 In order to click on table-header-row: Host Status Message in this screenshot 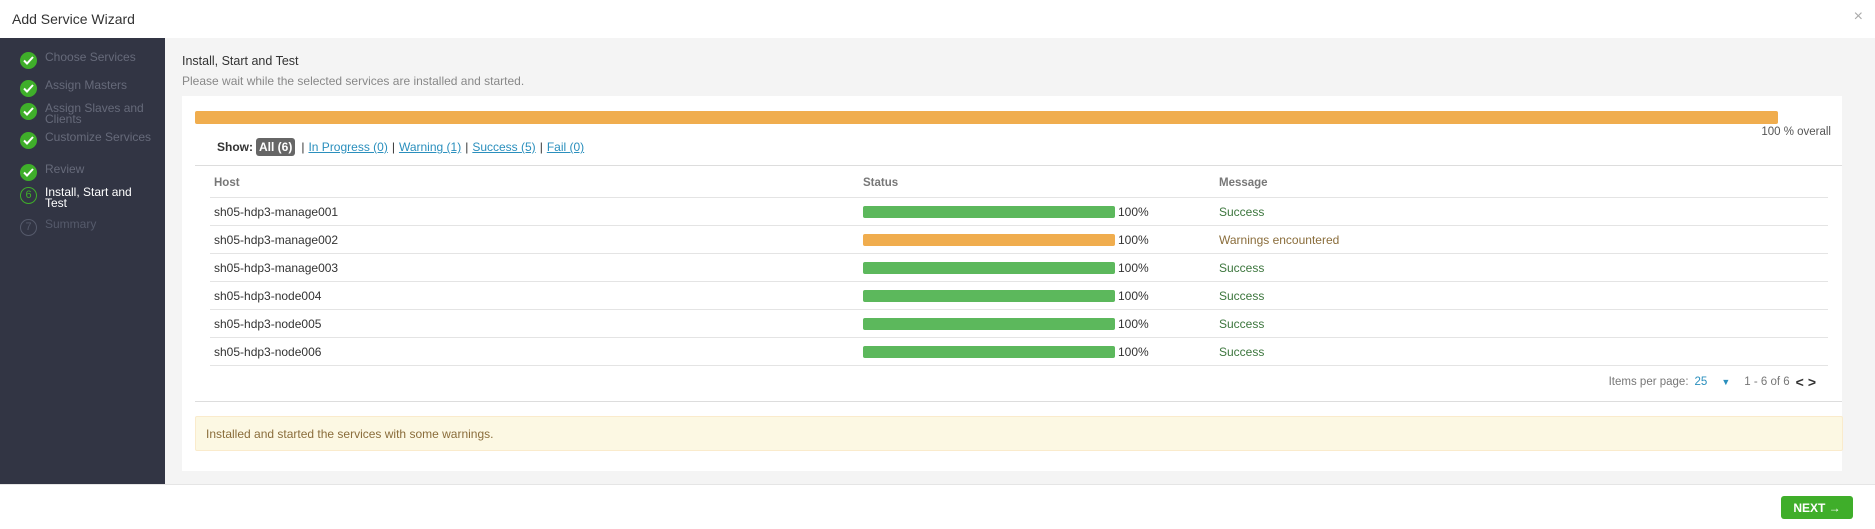, I will do `click(1019, 183)`.